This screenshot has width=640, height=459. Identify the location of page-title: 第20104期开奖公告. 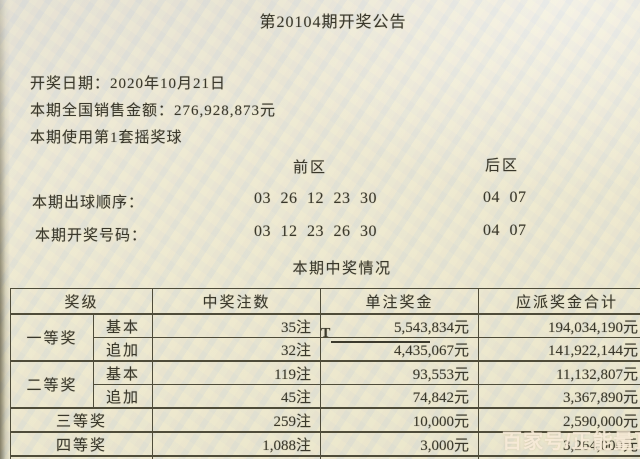
(320, 20).